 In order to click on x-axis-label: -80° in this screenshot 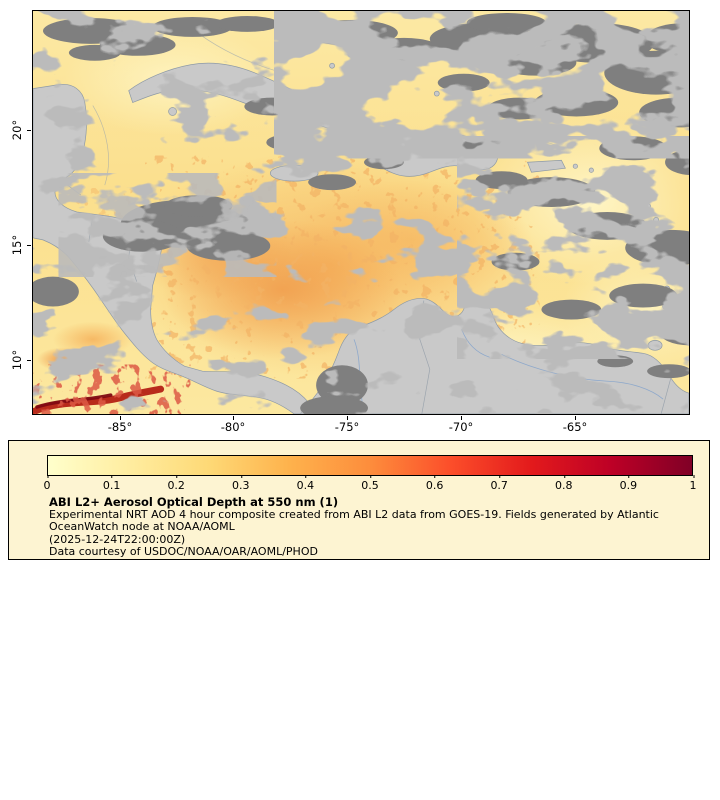, I will do `click(233, 427)`.